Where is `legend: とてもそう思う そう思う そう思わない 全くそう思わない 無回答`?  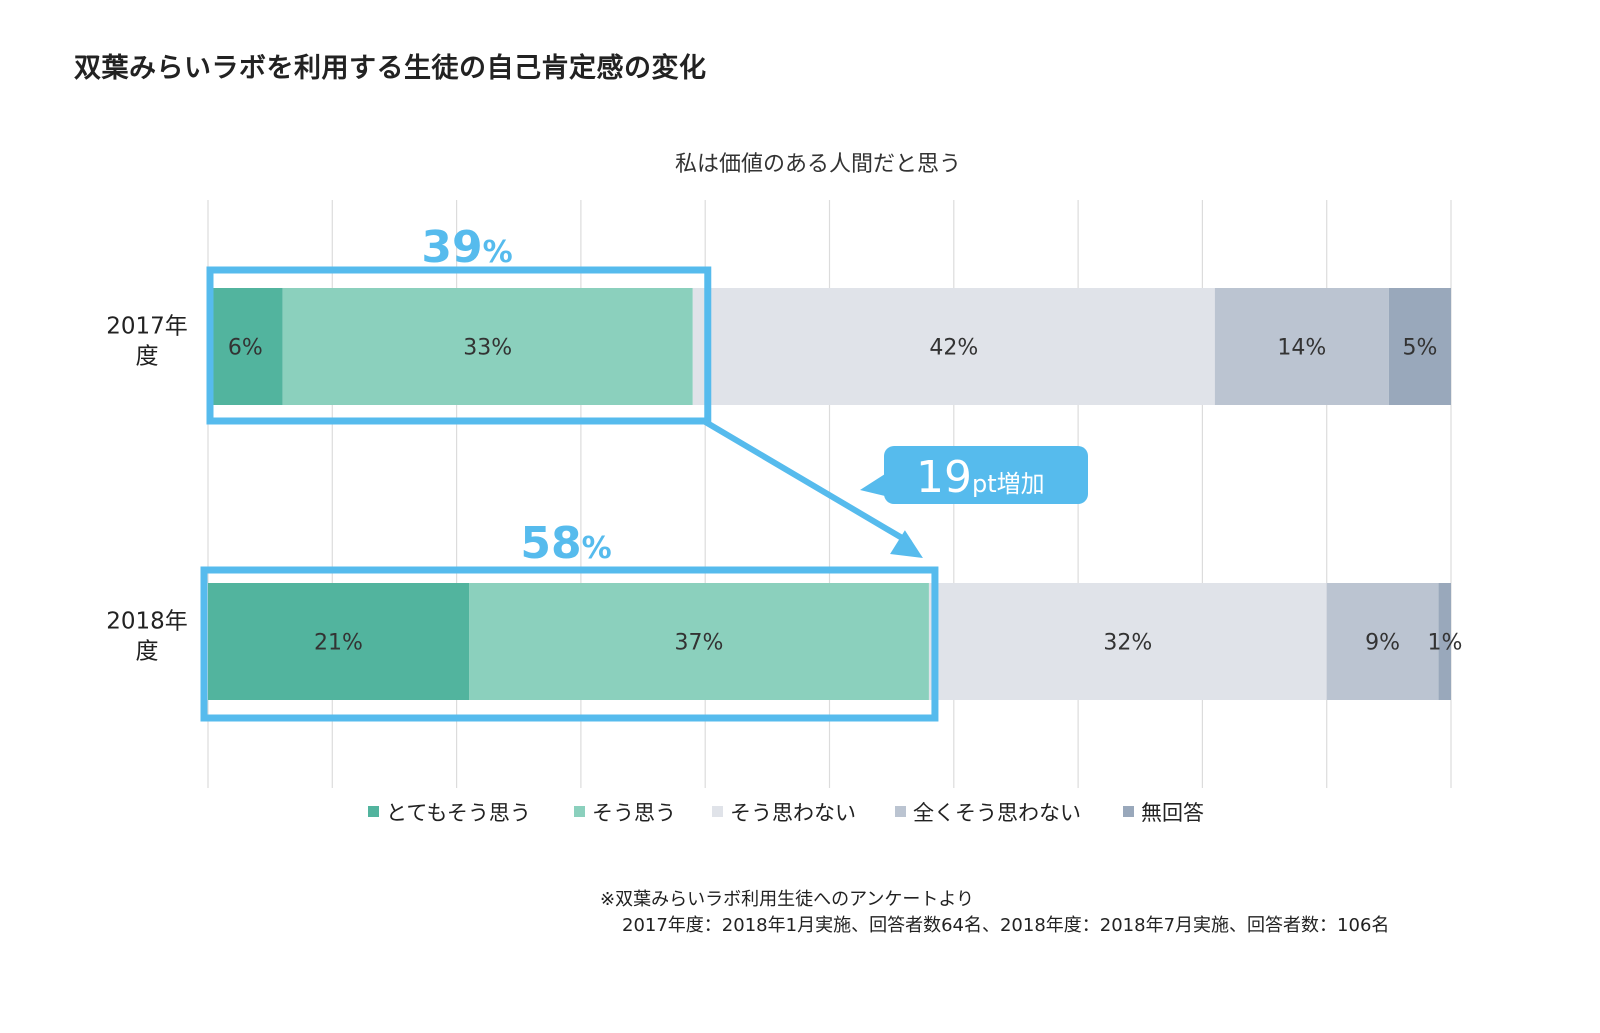 legend: とてもそう思う そう思う そう思わない 全くそう思わない 無回答 is located at coordinates (786, 813).